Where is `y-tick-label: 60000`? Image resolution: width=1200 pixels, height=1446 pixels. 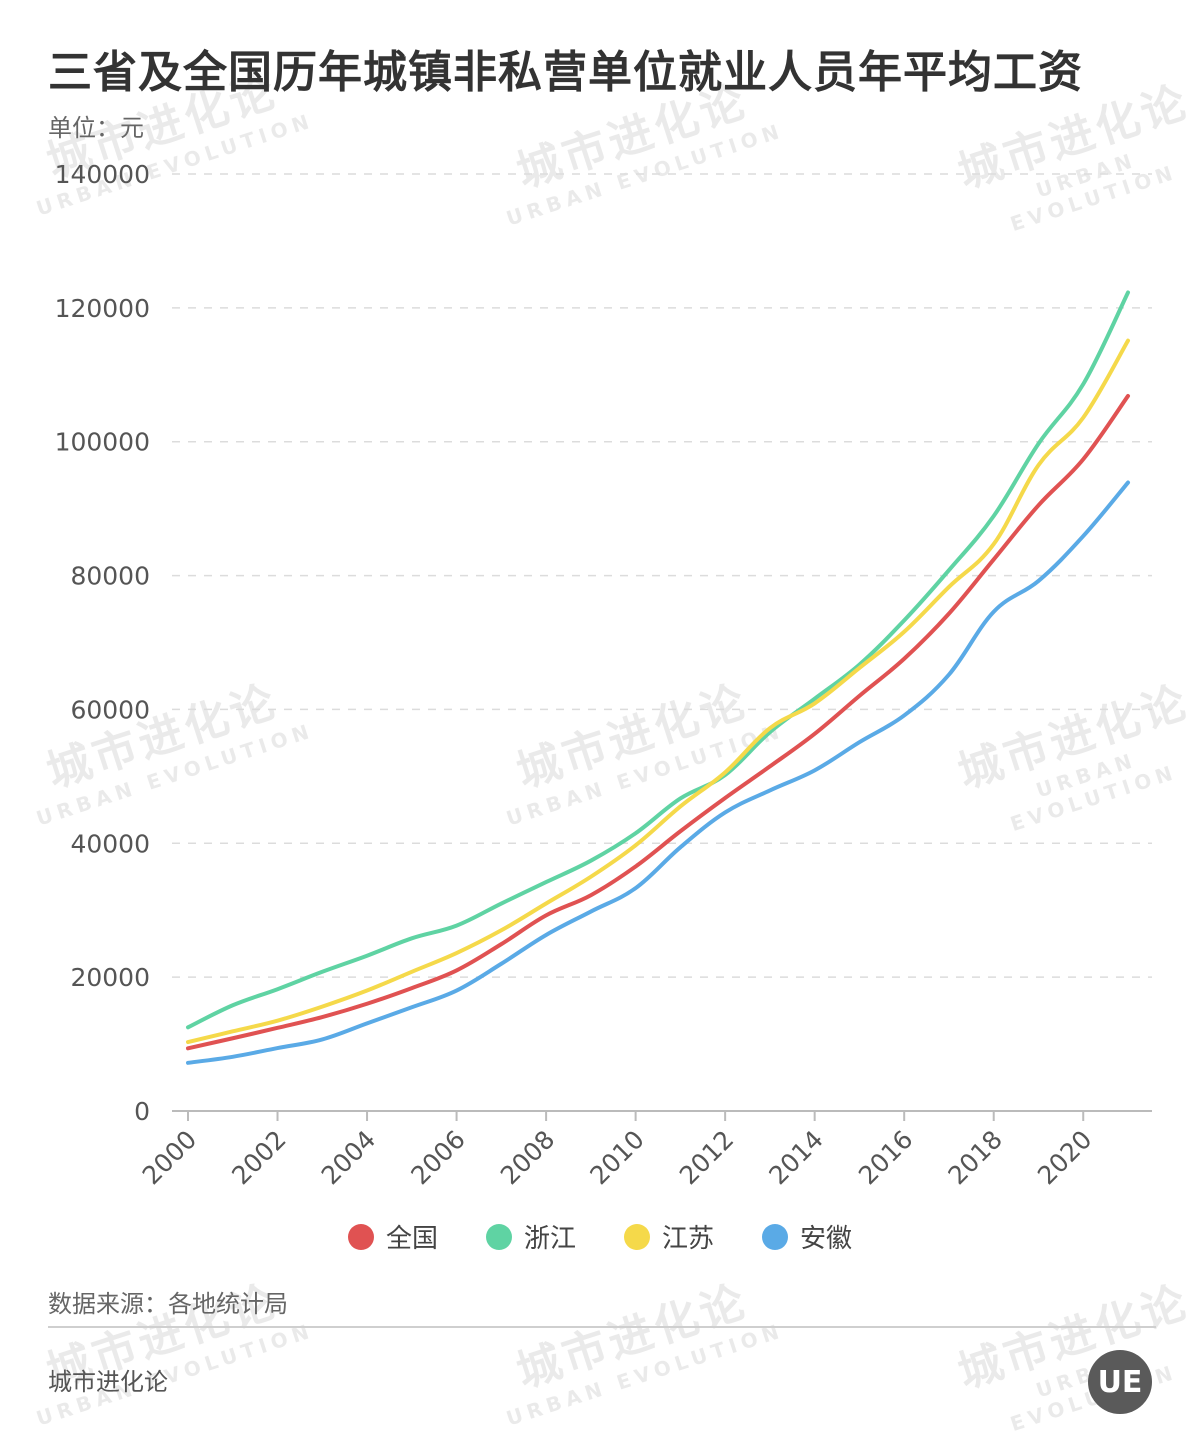 y-tick-label: 60000 is located at coordinates (110, 709).